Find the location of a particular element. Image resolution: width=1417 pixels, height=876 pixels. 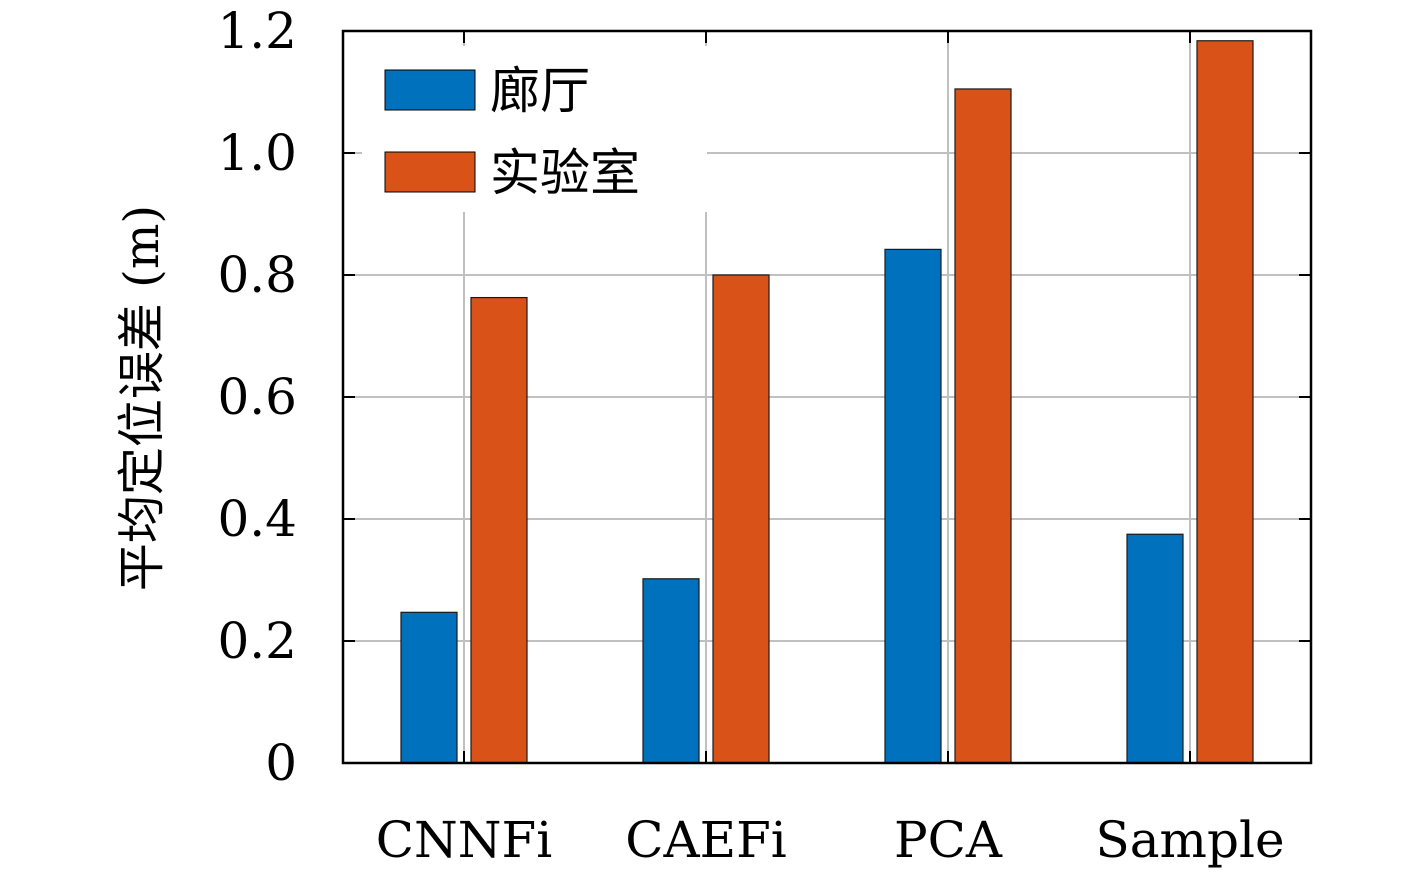

y-tick-label: 0.8 is located at coordinates (257, 275).